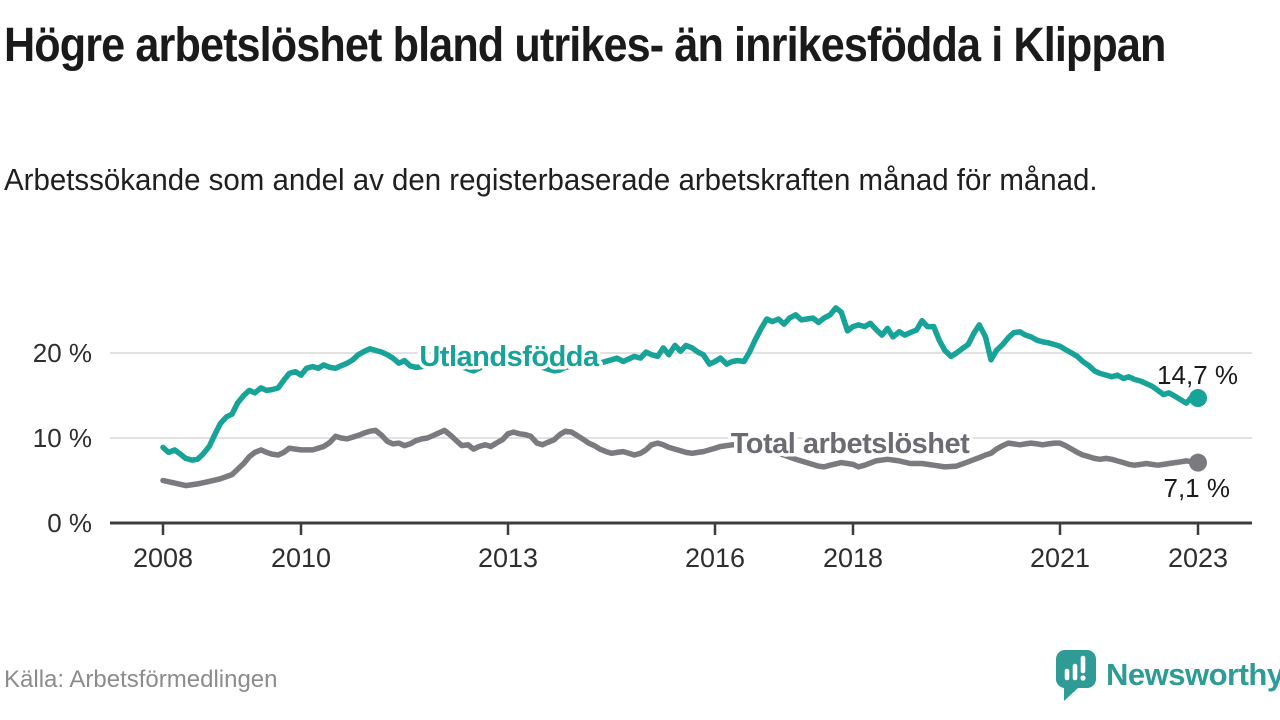 This screenshot has width=1280, height=720. I want to click on series-end-dot-utlandsfodda, so click(1198, 398).